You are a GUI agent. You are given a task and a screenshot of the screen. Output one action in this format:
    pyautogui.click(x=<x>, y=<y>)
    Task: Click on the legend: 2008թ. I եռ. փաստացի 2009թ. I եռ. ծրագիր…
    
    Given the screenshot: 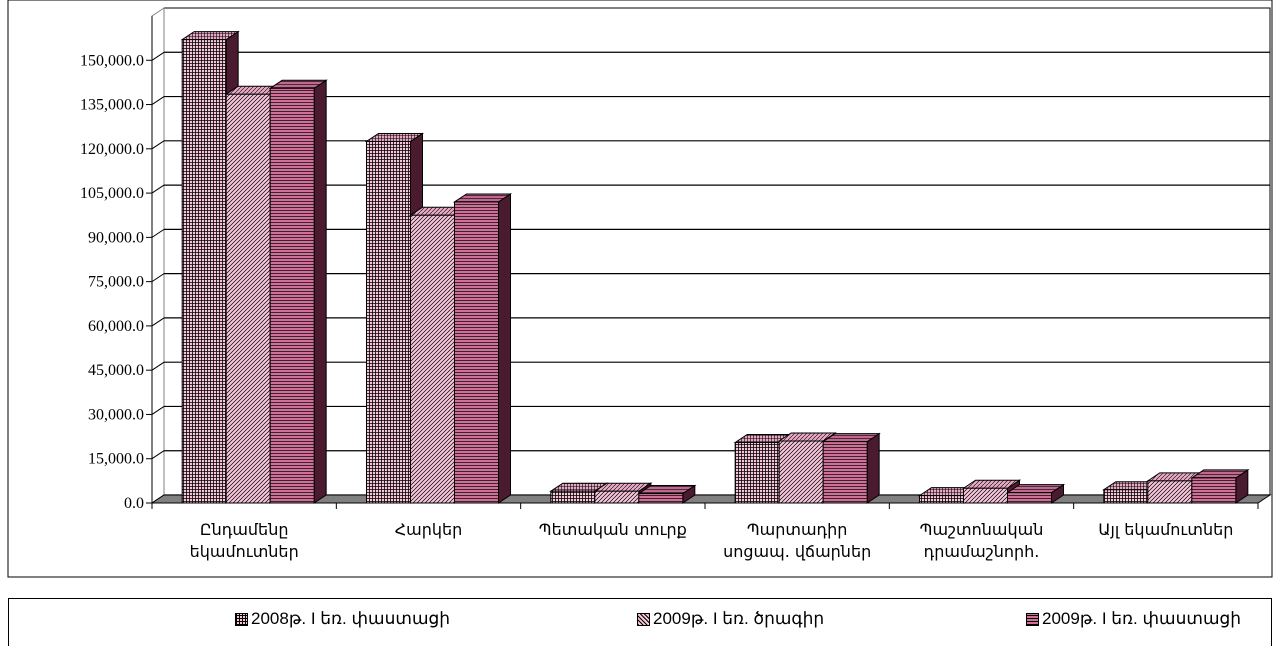 What is the action you would take?
    pyautogui.click(x=640, y=622)
    